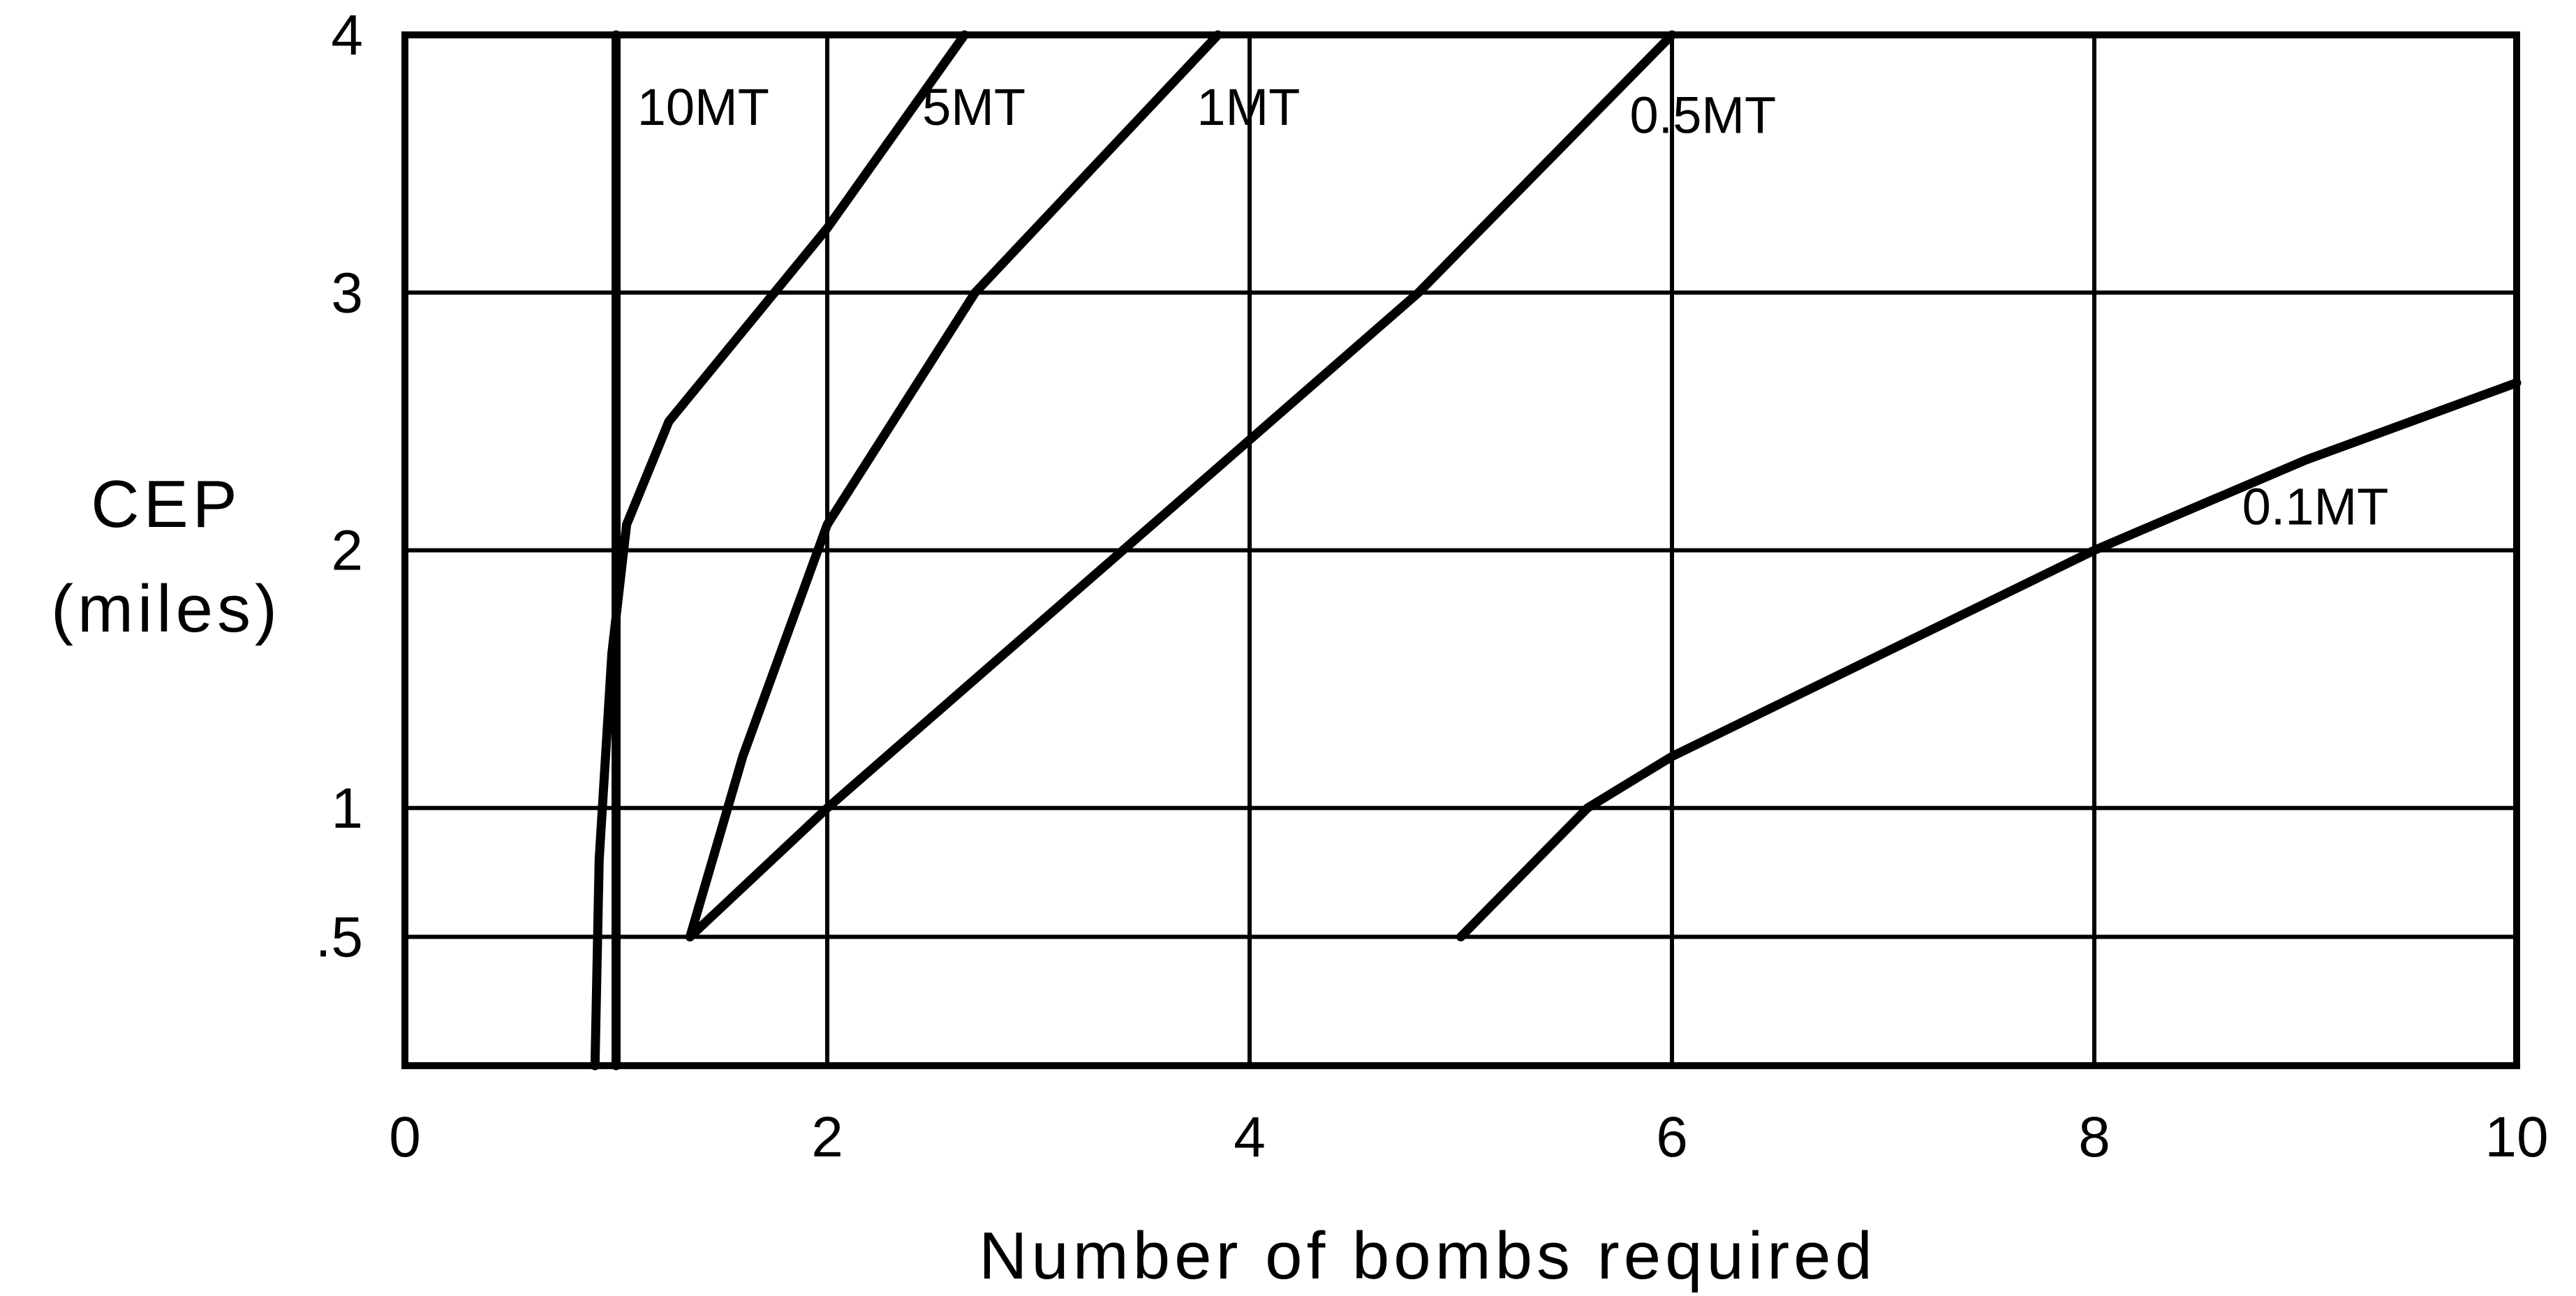  I want to click on series-line-5mt, so click(780, 551).